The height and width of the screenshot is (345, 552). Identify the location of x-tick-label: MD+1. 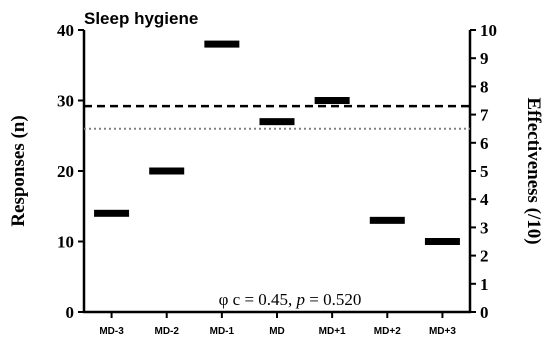
(332, 331).